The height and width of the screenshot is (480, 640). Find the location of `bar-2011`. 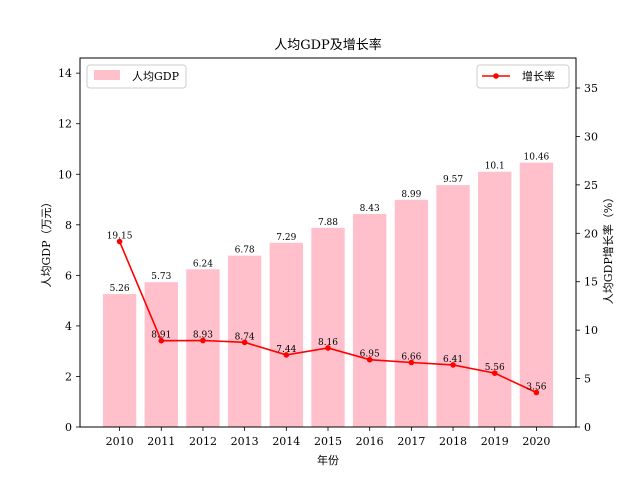

bar-2011 is located at coordinates (161, 354).